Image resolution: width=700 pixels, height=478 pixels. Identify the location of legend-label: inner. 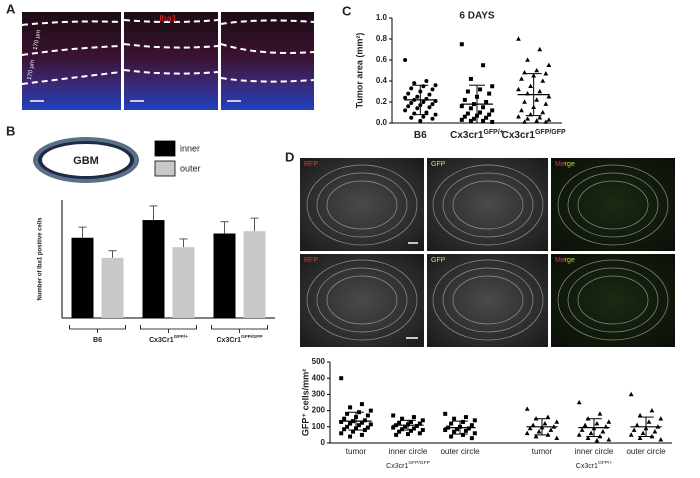
(190, 148).